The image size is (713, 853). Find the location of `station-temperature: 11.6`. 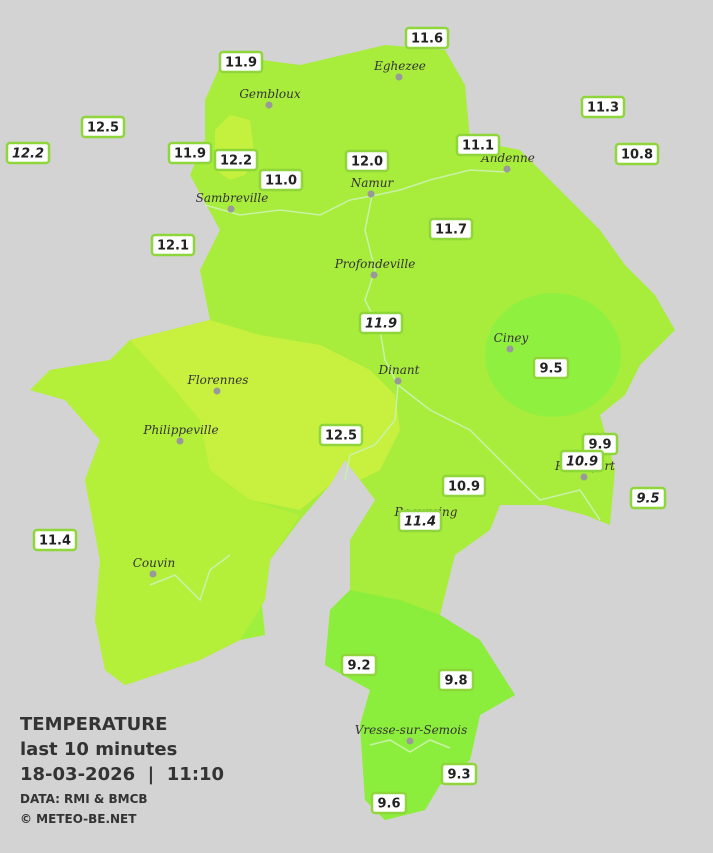

station-temperature: 11.6 is located at coordinates (427, 39).